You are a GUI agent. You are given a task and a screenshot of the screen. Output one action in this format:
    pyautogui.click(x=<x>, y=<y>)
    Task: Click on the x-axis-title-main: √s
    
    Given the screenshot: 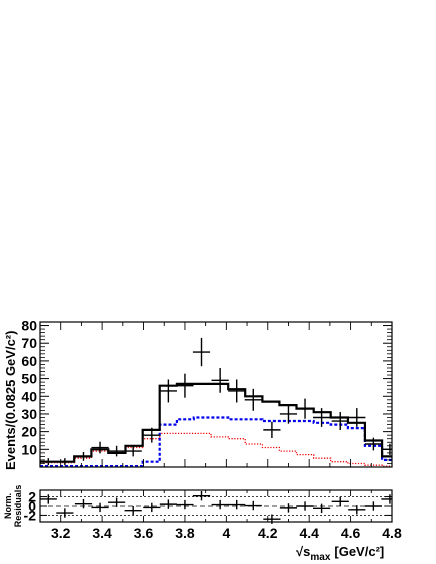 What is the action you would take?
    pyautogui.click(x=303, y=551)
    